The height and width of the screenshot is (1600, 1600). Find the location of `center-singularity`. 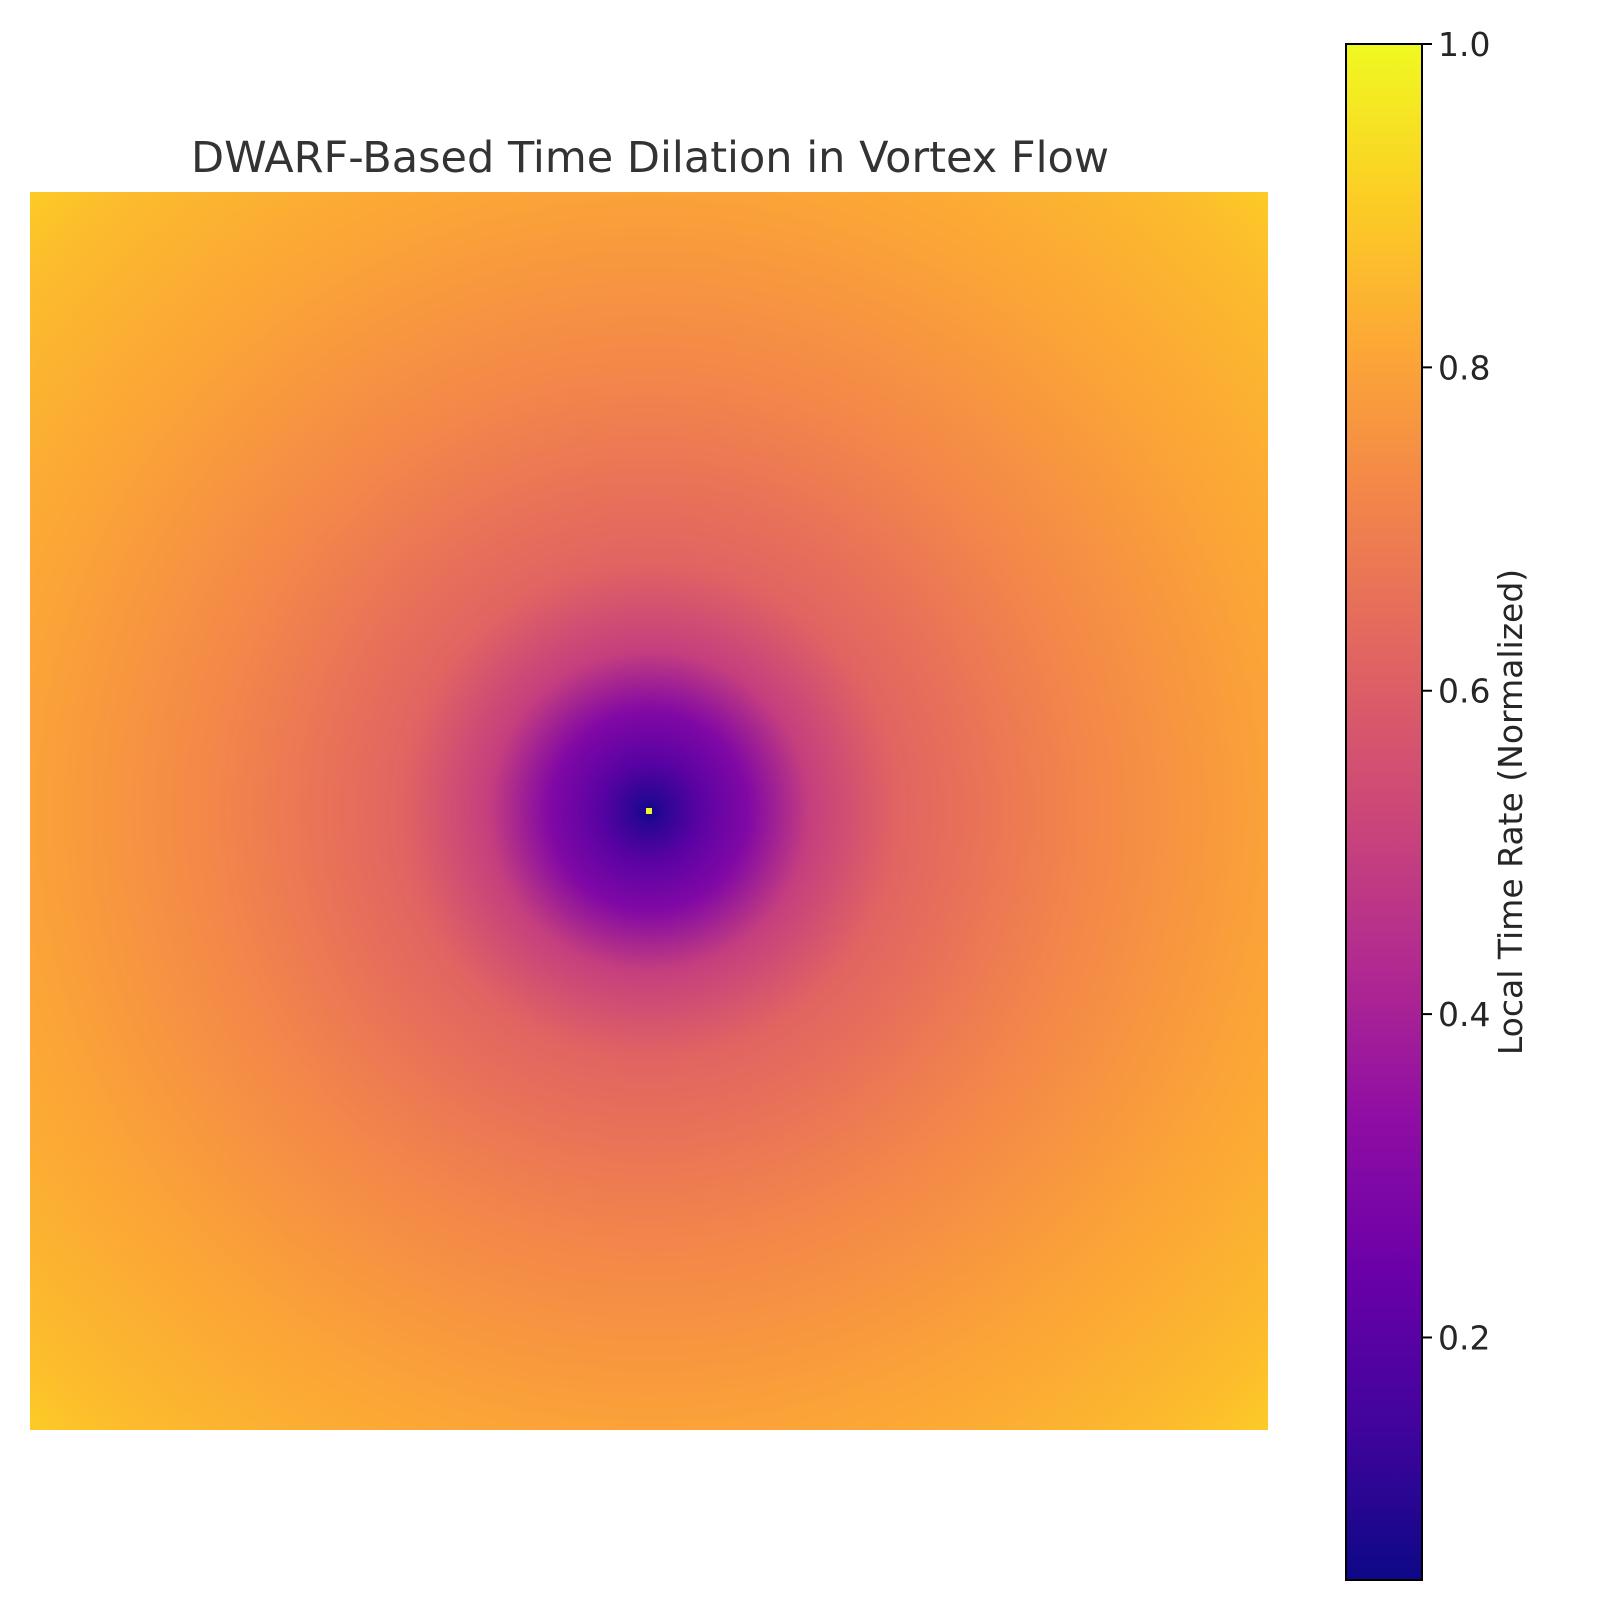

center-singularity is located at coordinates (649, 811).